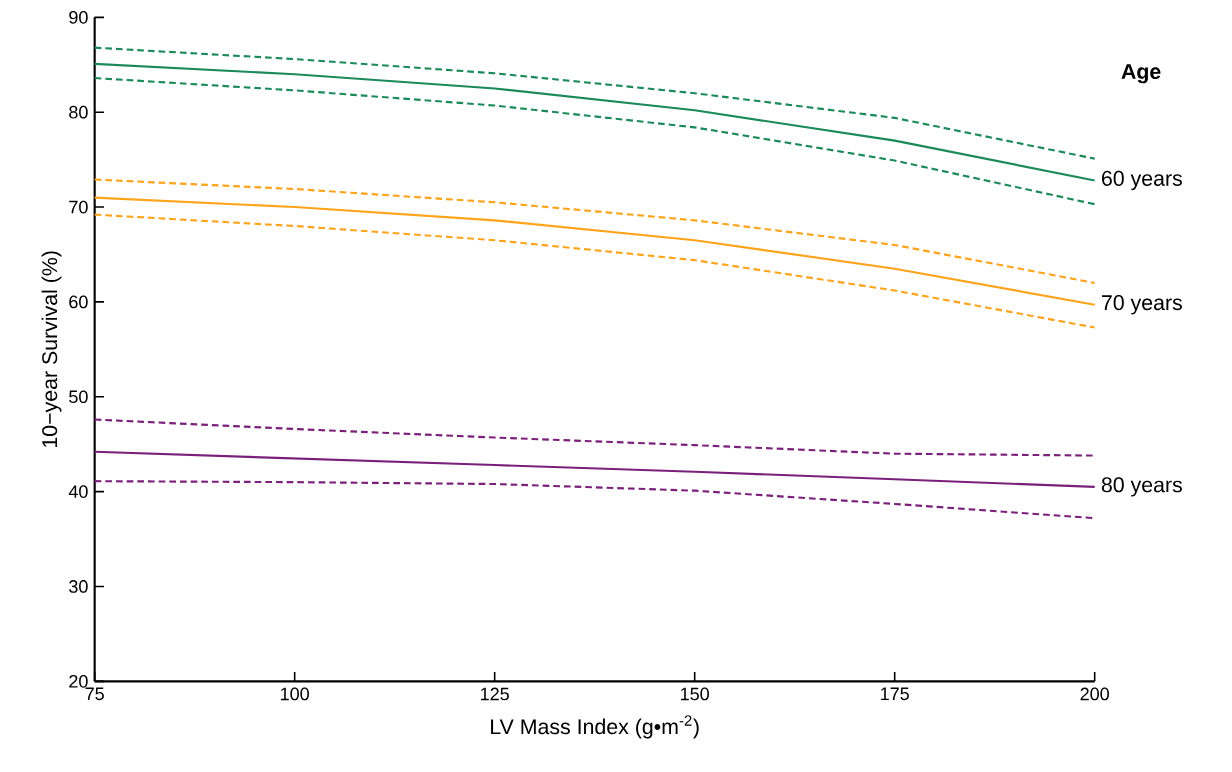 This screenshot has height=772, width=1232. Describe the element at coordinates (78, 681) in the screenshot. I see `y-tick-label: 20` at that location.